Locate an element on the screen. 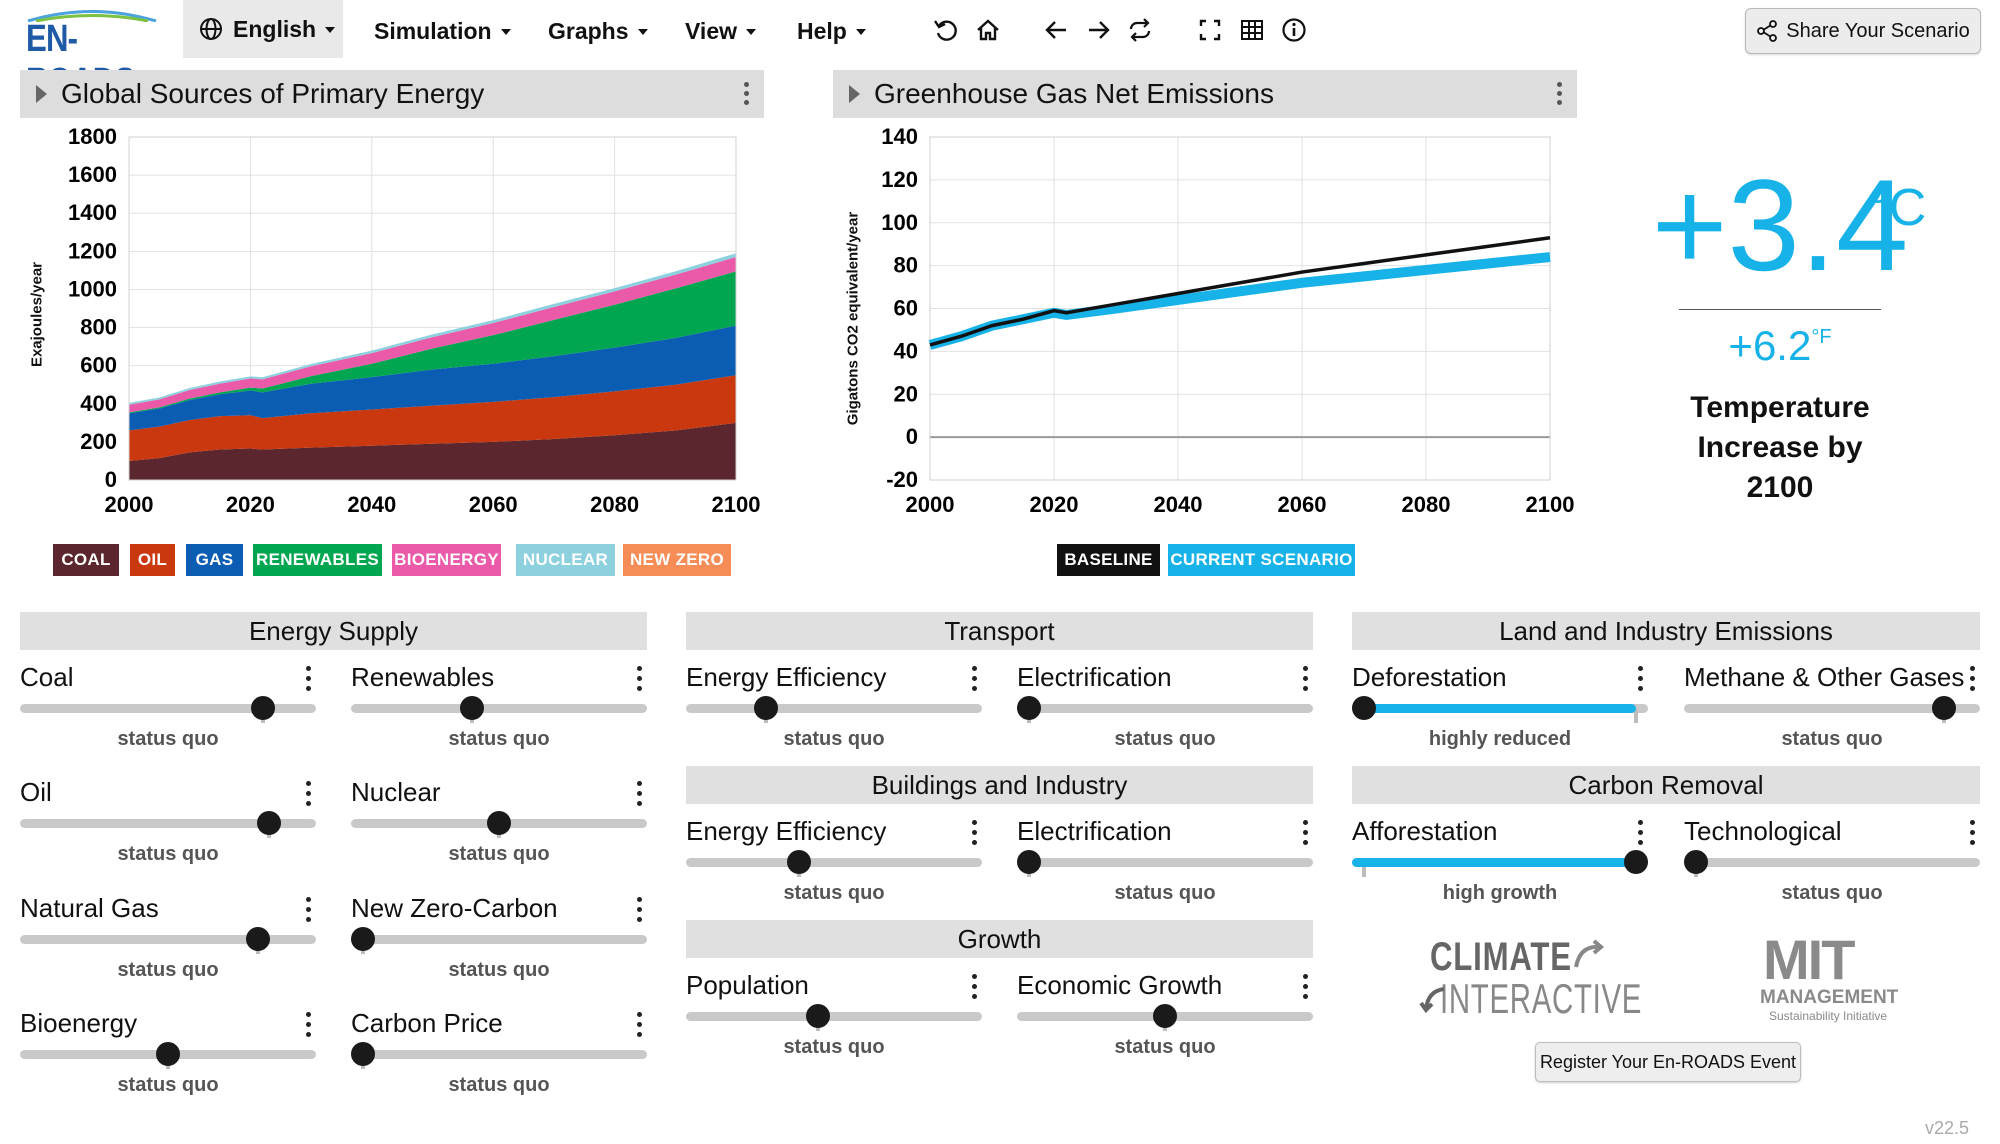 This screenshot has height=1144, width=2000. slider-status: highly reduced is located at coordinates (1500, 739).